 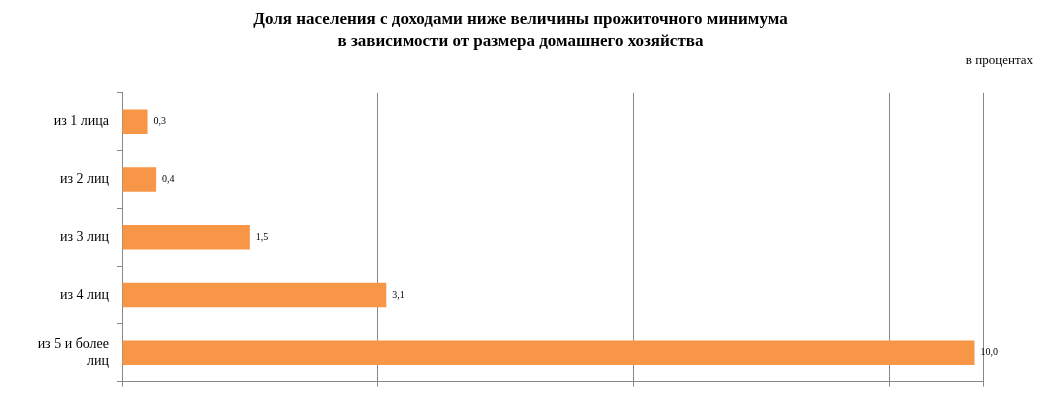 What do you see at coordinates (998, 60) in the screenshot?
I see `text: в процентах` at bounding box center [998, 60].